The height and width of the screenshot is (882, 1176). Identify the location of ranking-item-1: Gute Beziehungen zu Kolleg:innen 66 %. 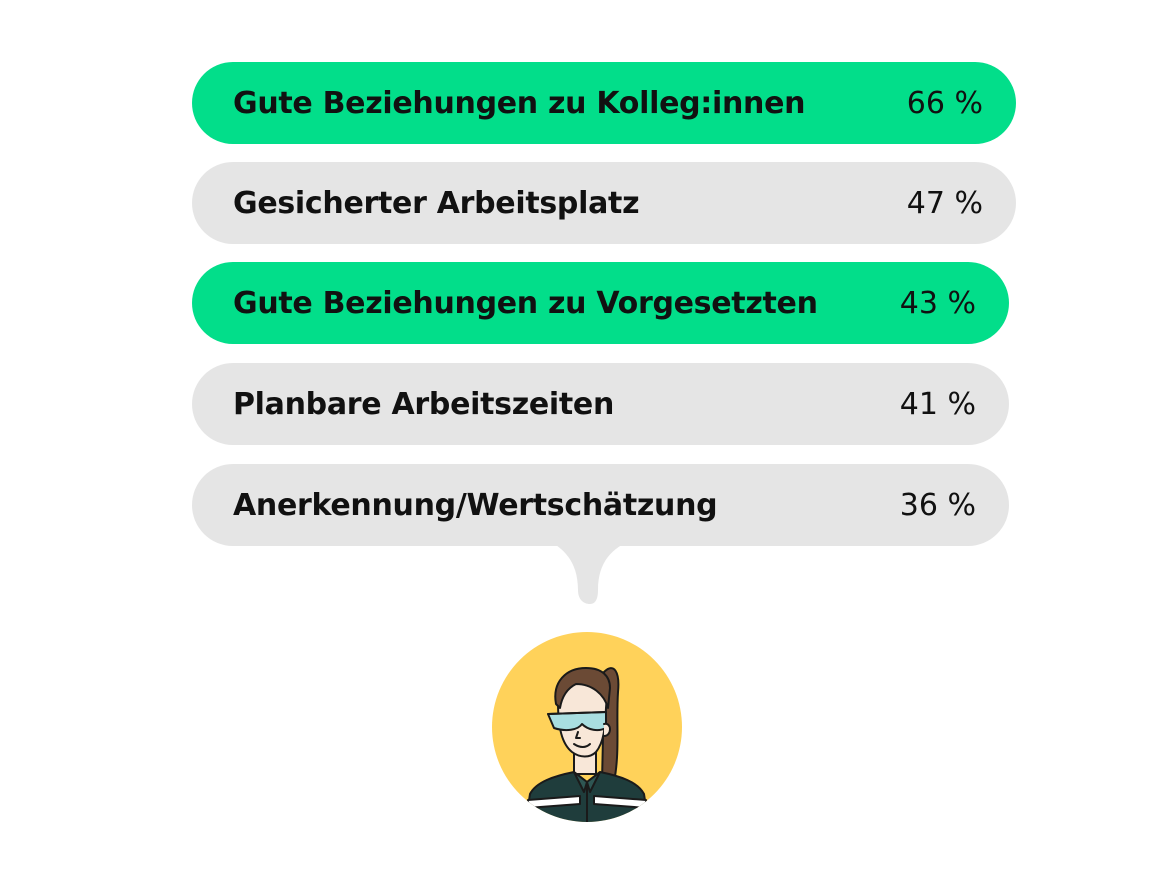
(604, 103).